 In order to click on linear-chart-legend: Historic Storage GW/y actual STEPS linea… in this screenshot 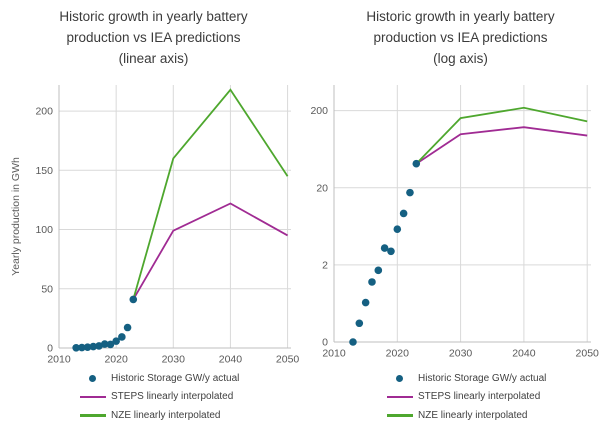, I will do `click(193, 397)`.